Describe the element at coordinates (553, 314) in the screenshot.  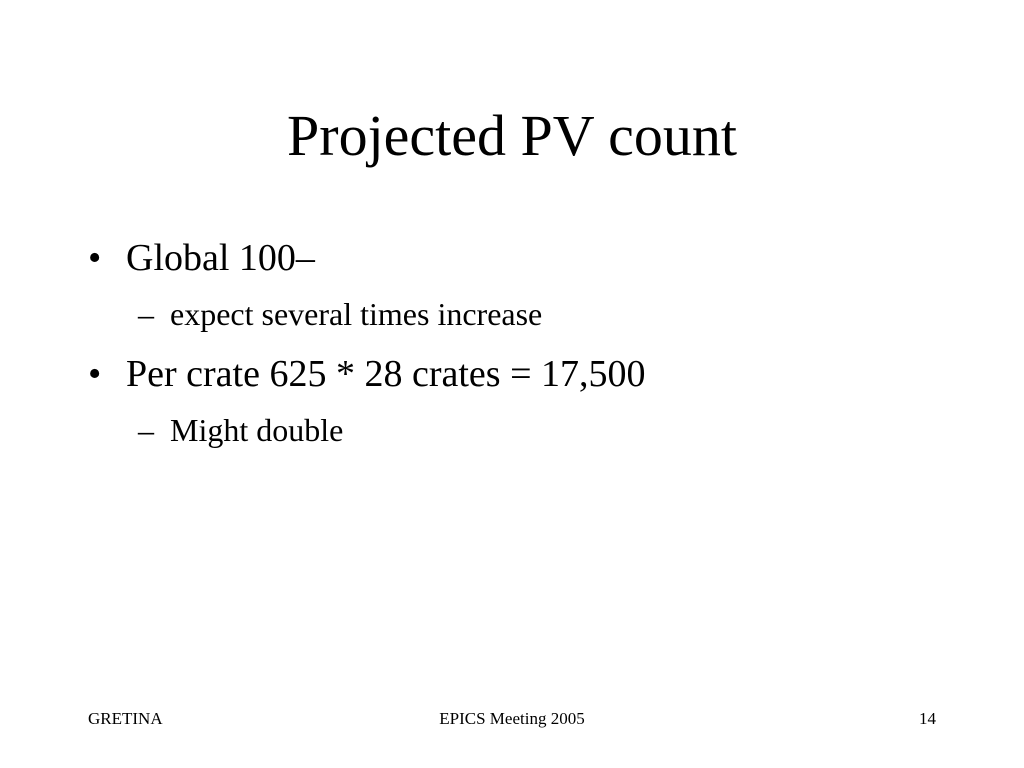
I see `sub-bullet-item: – expect several times increase` at that location.